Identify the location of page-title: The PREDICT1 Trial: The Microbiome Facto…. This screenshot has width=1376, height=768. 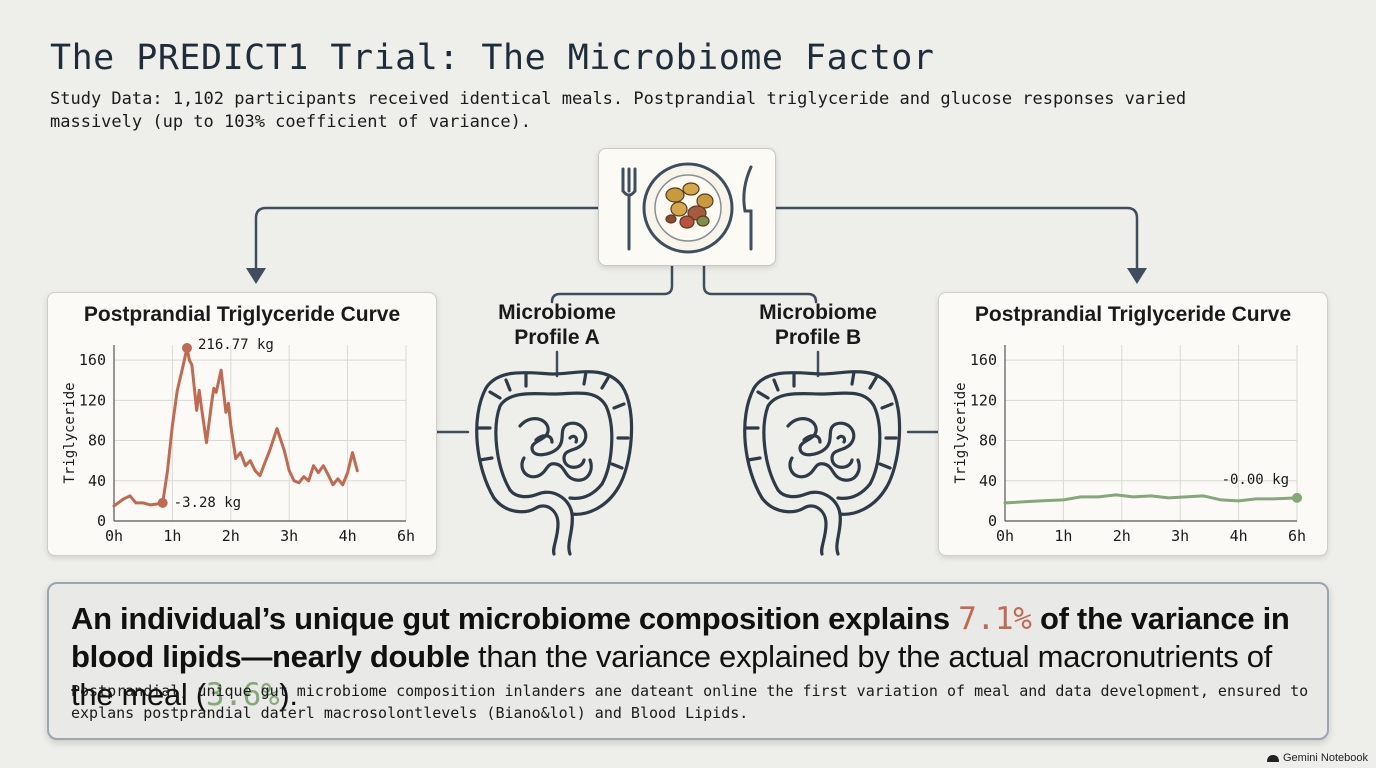
(492, 58).